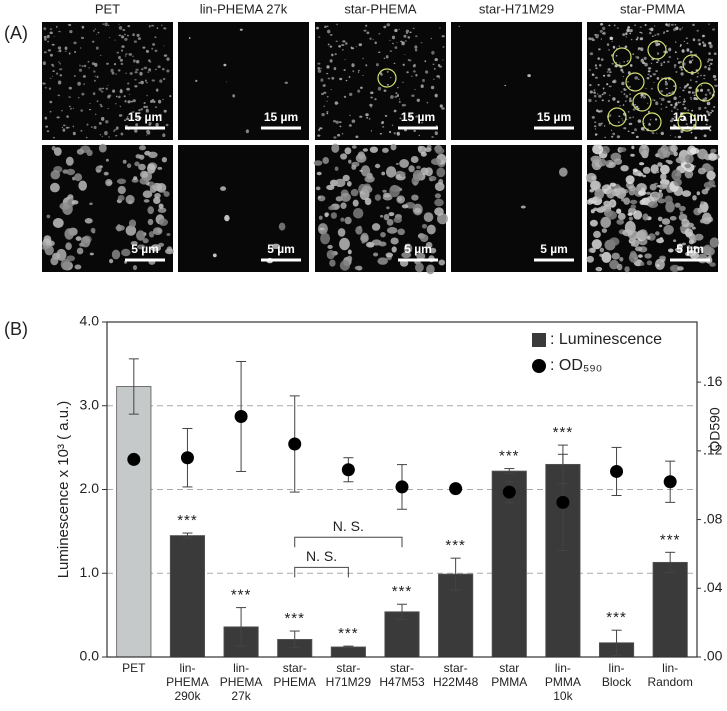  Describe the element at coordinates (563, 668) in the screenshot. I see `x-tick-label: lin-` at that location.